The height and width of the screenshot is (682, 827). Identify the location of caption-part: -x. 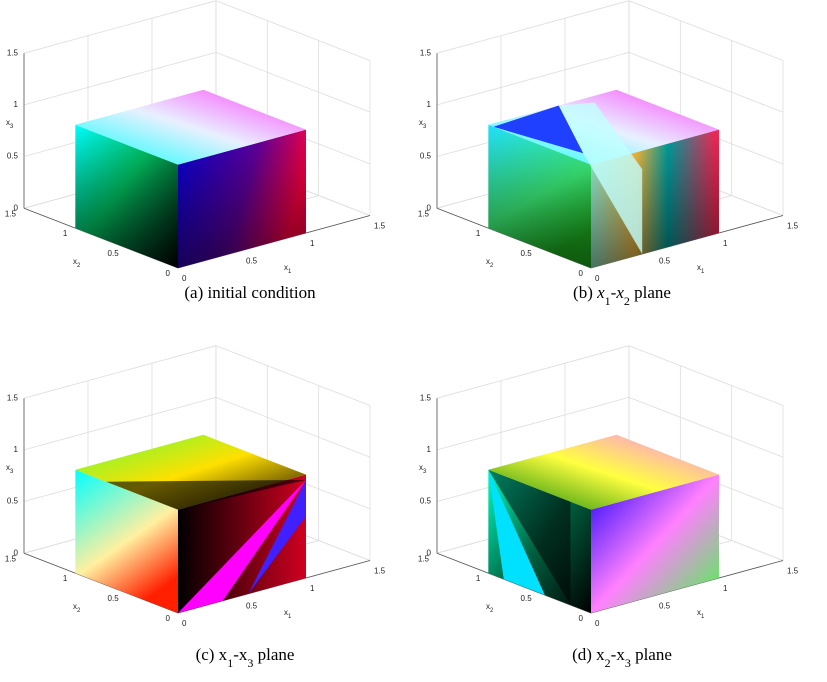
(240, 654).